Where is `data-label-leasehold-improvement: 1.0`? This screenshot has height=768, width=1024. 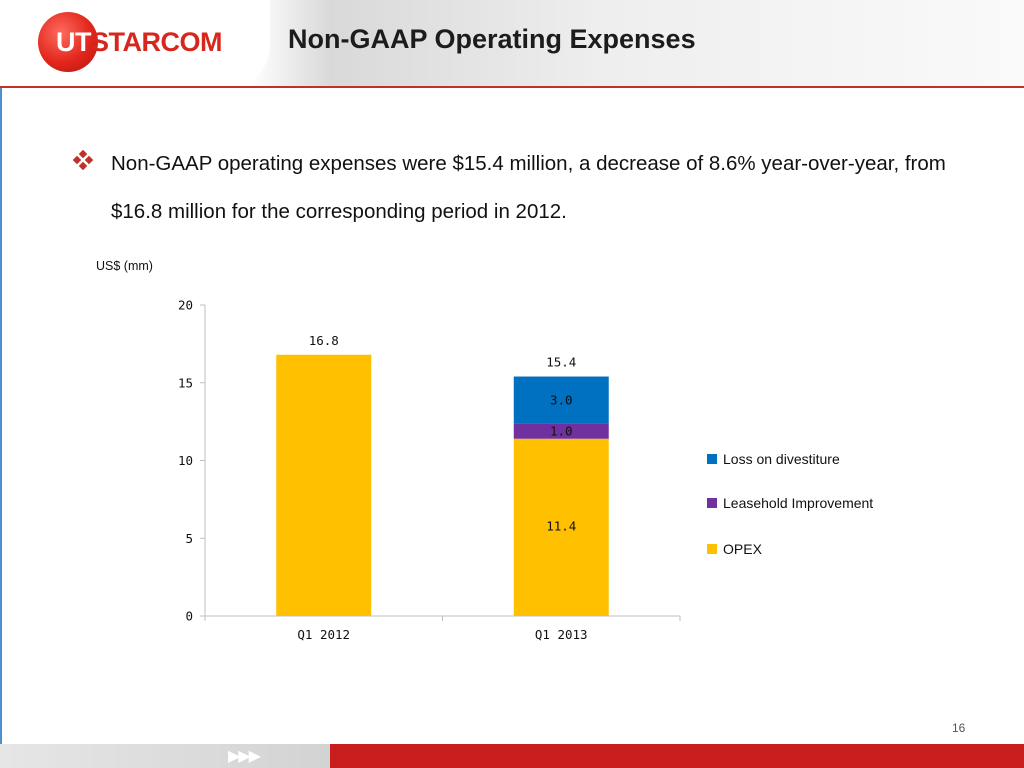
data-label-leasehold-improvement: 1.0 is located at coordinates (561, 430).